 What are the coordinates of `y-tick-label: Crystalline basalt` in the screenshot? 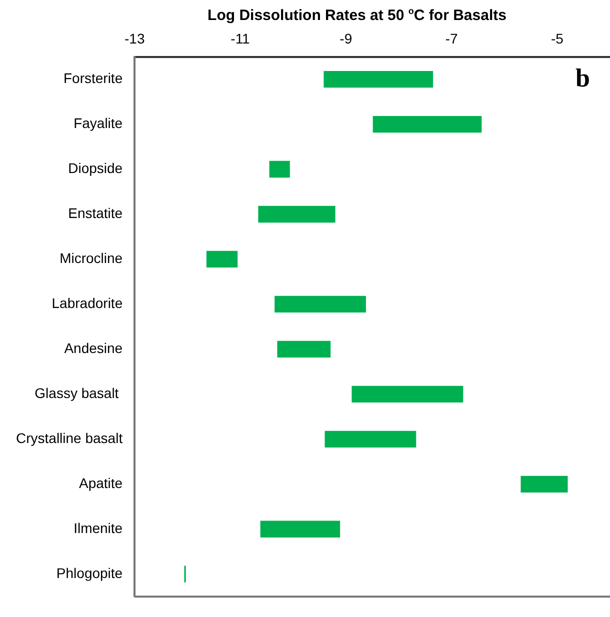 It's located at (69, 438).